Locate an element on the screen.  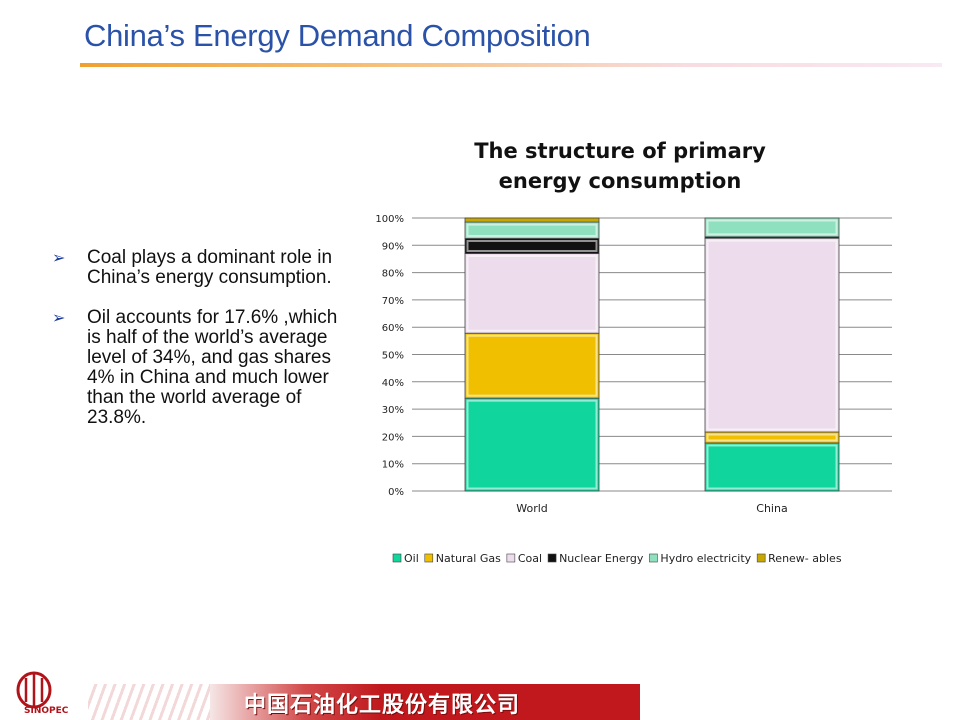
y-tick-label: 40% is located at coordinates (393, 383).